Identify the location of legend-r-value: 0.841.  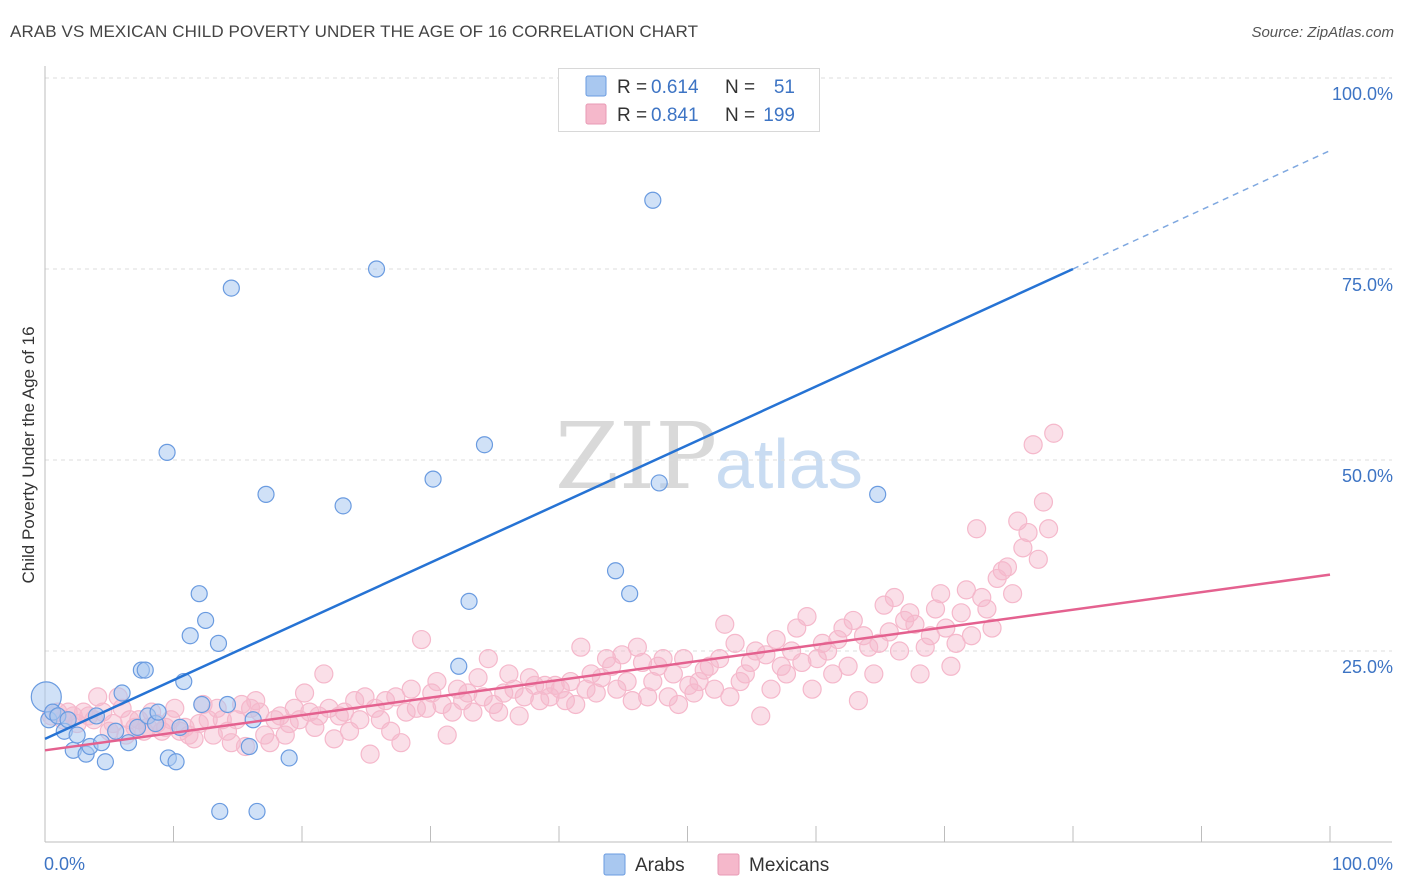
(675, 115).